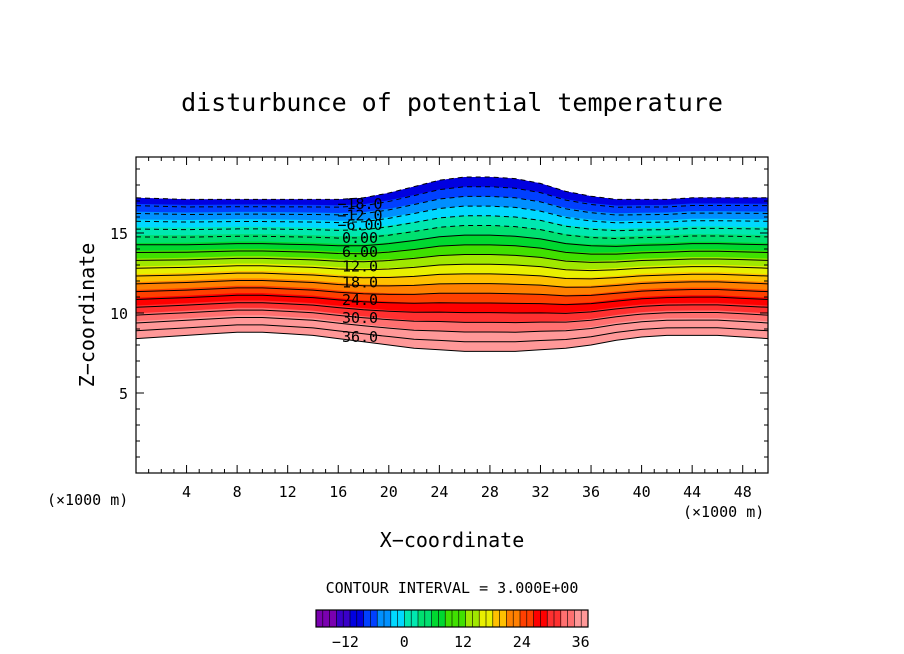 This screenshot has width=904, height=654. What do you see at coordinates (186, 492) in the screenshot?
I see `x-tick-label: 4` at bounding box center [186, 492].